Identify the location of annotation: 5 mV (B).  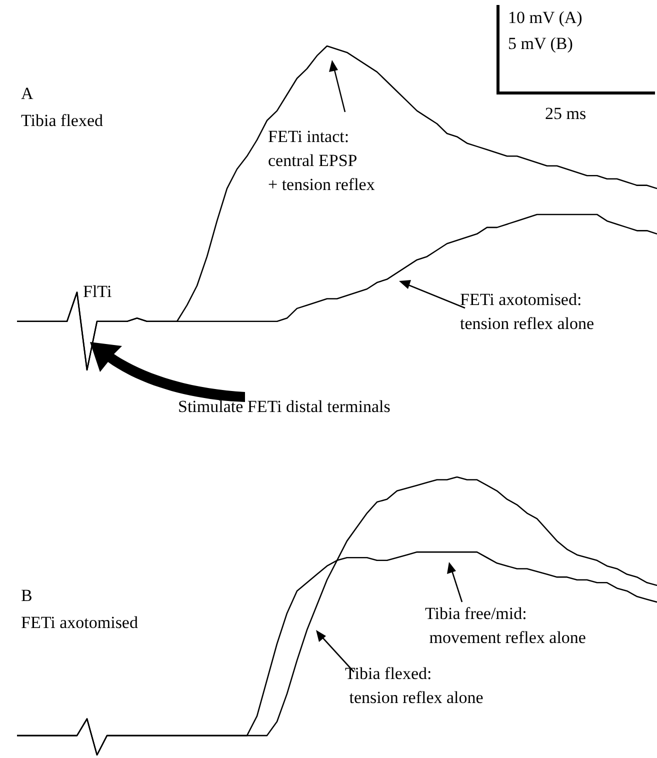
(540, 44).